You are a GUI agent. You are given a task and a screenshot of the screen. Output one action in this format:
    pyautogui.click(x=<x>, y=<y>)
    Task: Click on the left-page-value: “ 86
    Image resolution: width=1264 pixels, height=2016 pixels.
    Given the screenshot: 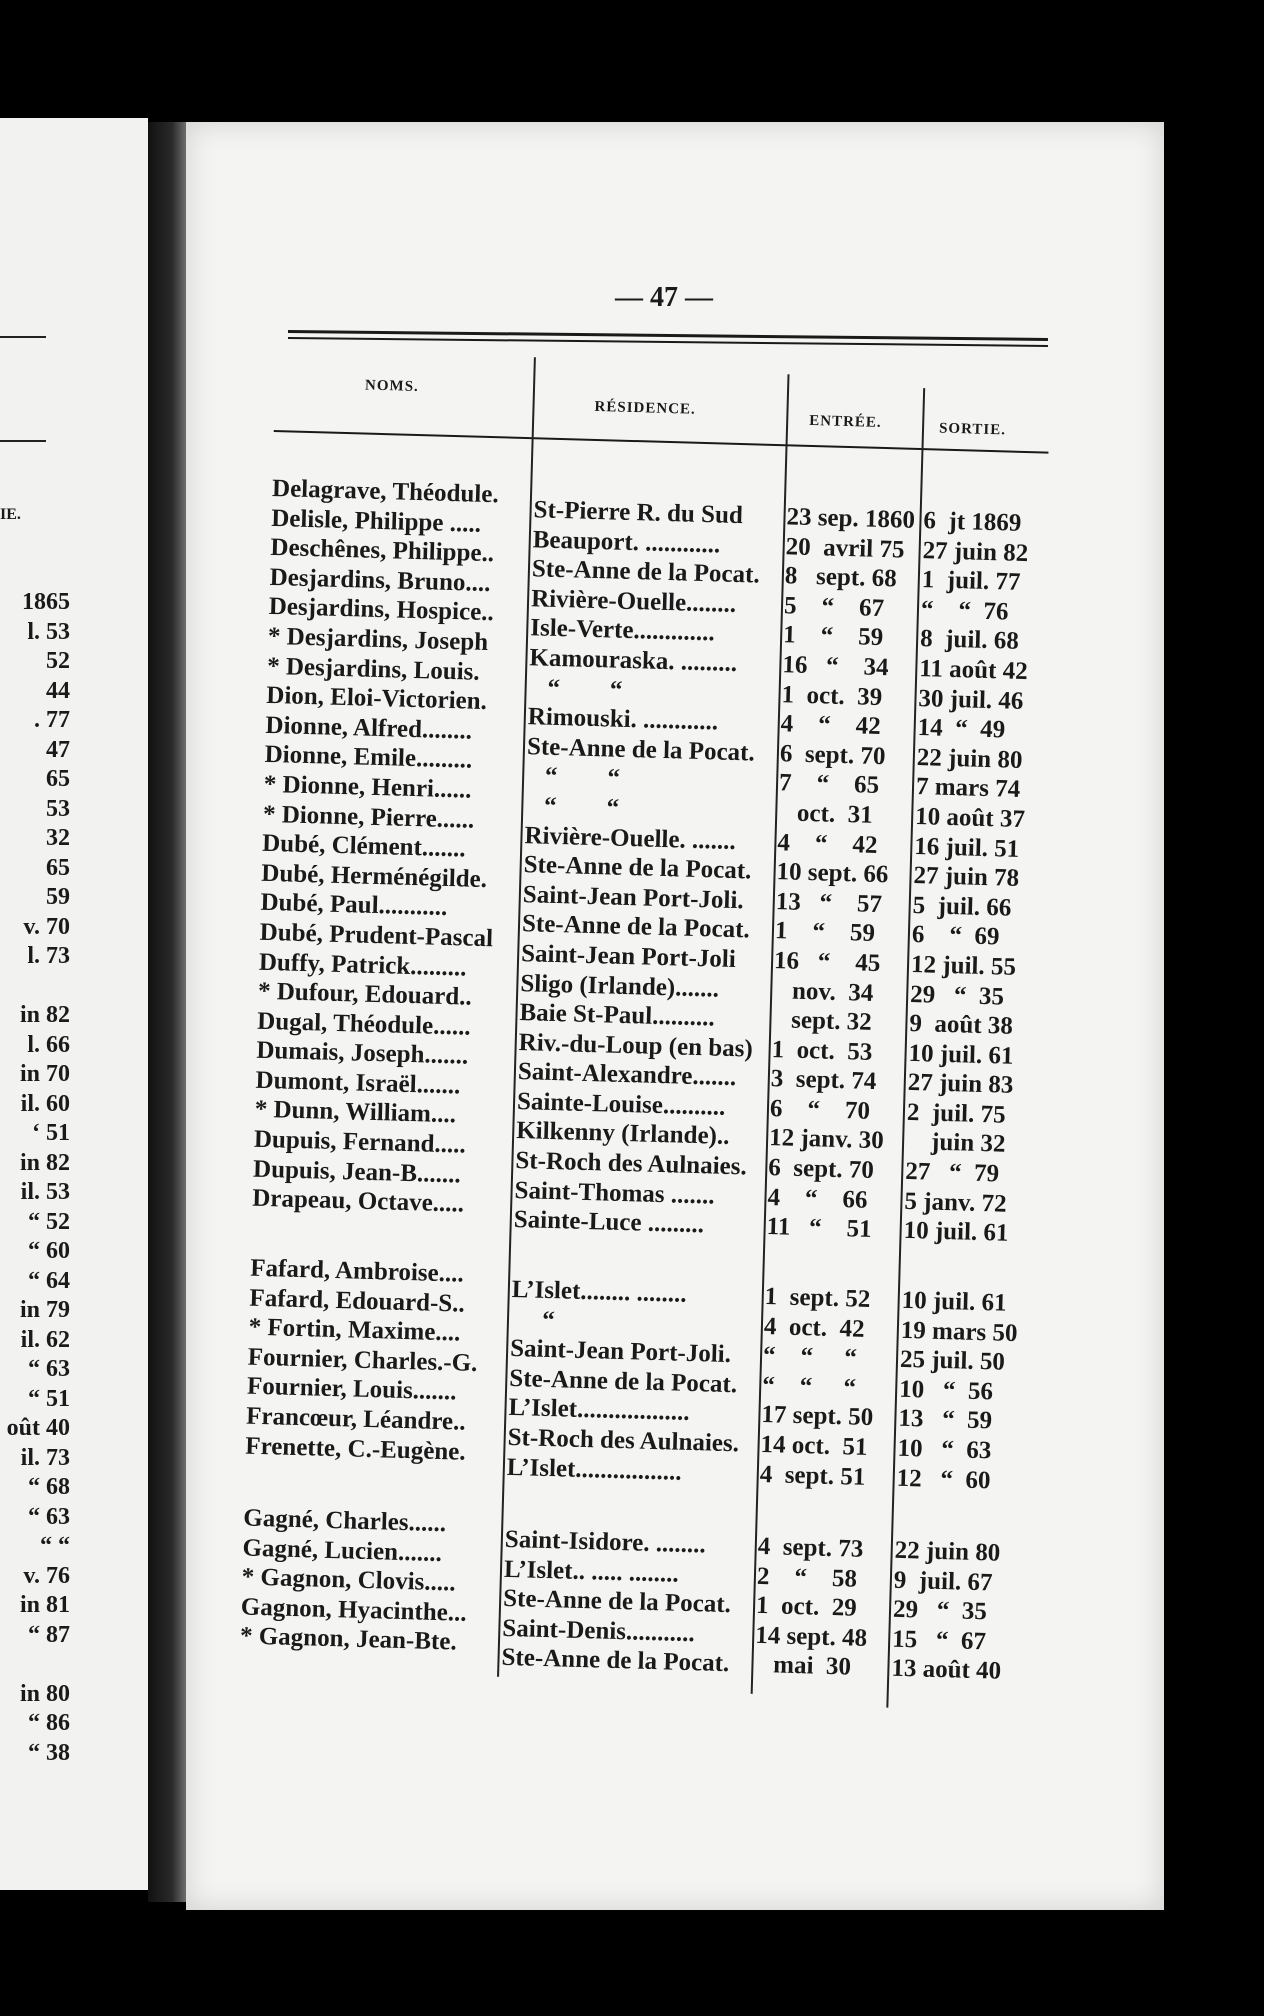 What is the action you would take?
    pyautogui.click(x=49, y=1723)
    